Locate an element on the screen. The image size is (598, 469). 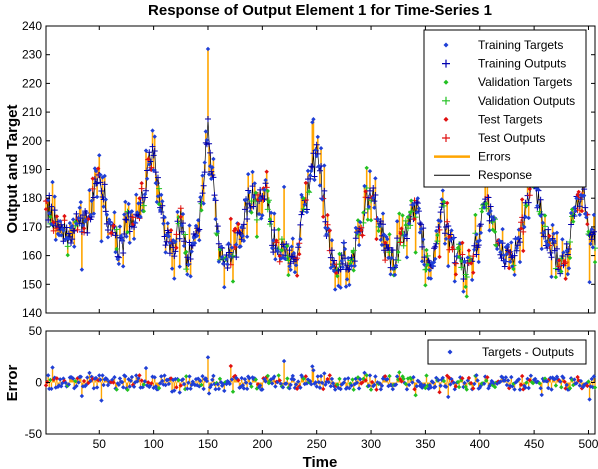
y-tick-label: 230 is located at coordinates (32, 55).